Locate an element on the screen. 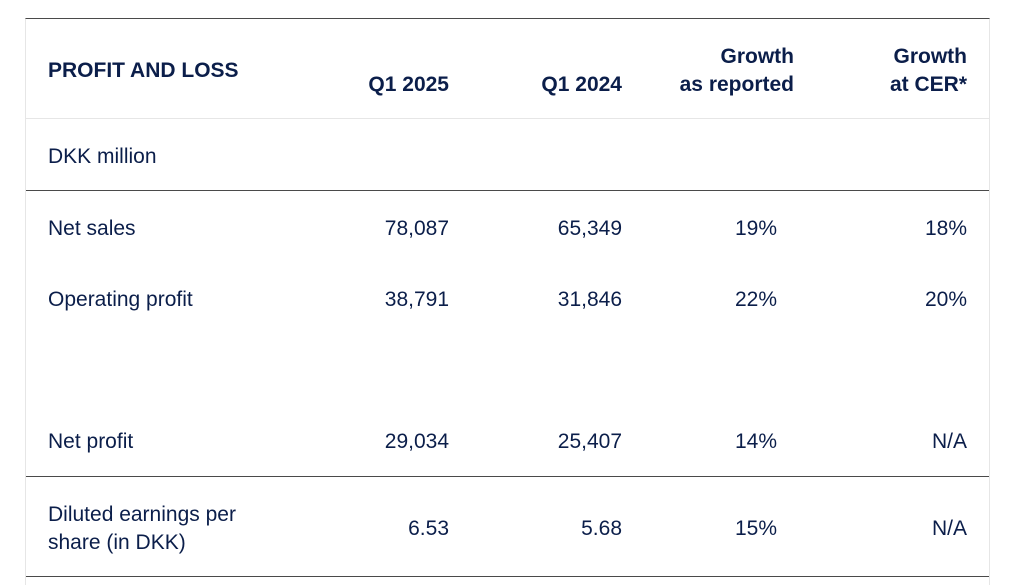 The image size is (1024, 585). row-label-net-sales: Net sales is located at coordinates (92, 228).